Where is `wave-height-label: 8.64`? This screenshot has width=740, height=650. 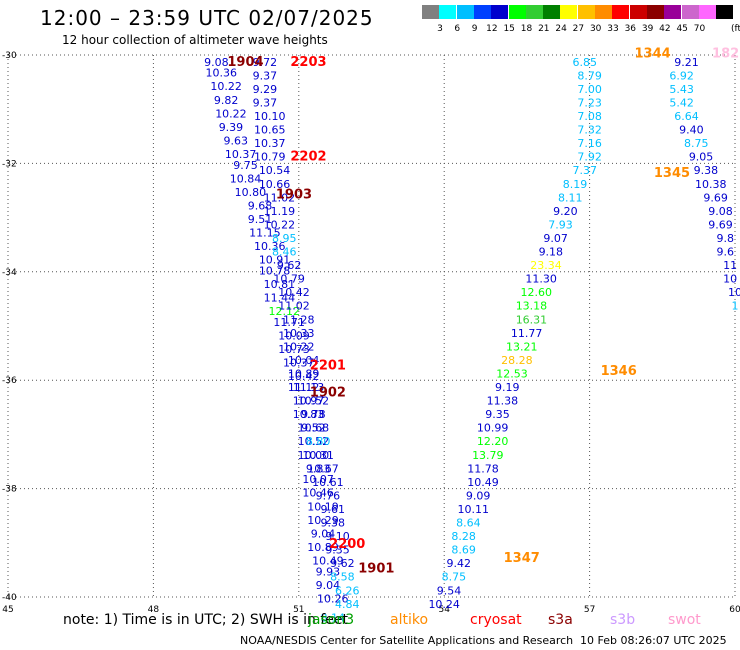
wave-height-label: 8.64 is located at coordinates (468, 523).